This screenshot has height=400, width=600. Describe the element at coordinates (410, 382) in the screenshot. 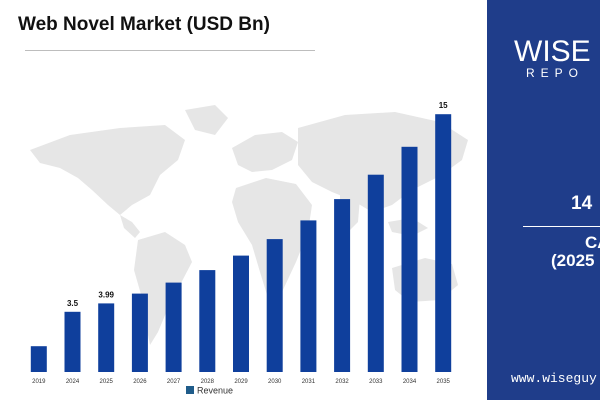

I see `x-tick-2034: 2034` at that location.